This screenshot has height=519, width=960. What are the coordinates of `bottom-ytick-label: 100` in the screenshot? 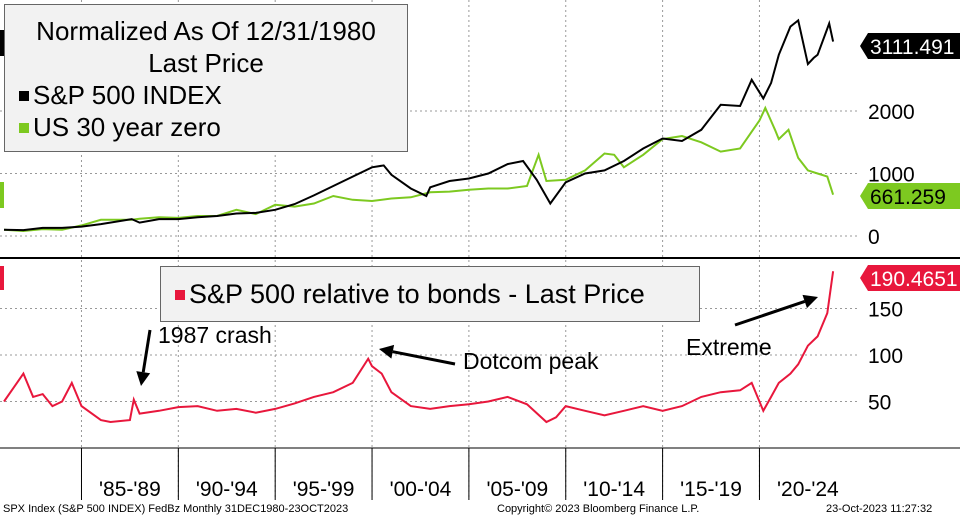 It's located at (885, 356).